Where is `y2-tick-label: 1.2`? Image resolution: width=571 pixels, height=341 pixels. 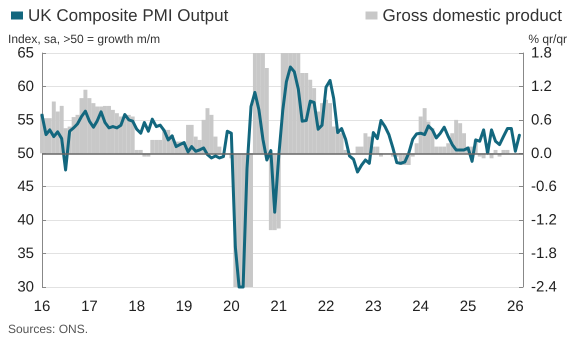
y2-tick-label: 1.2 is located at coordinates (541, 86).